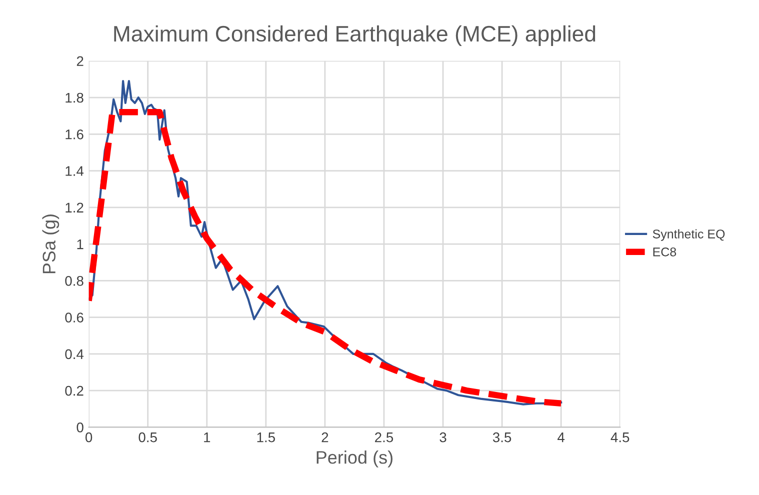  Describe the element at coordinates (688, 235) in the screenshot. I see `legend-label: Synthetic EQ` at that location.